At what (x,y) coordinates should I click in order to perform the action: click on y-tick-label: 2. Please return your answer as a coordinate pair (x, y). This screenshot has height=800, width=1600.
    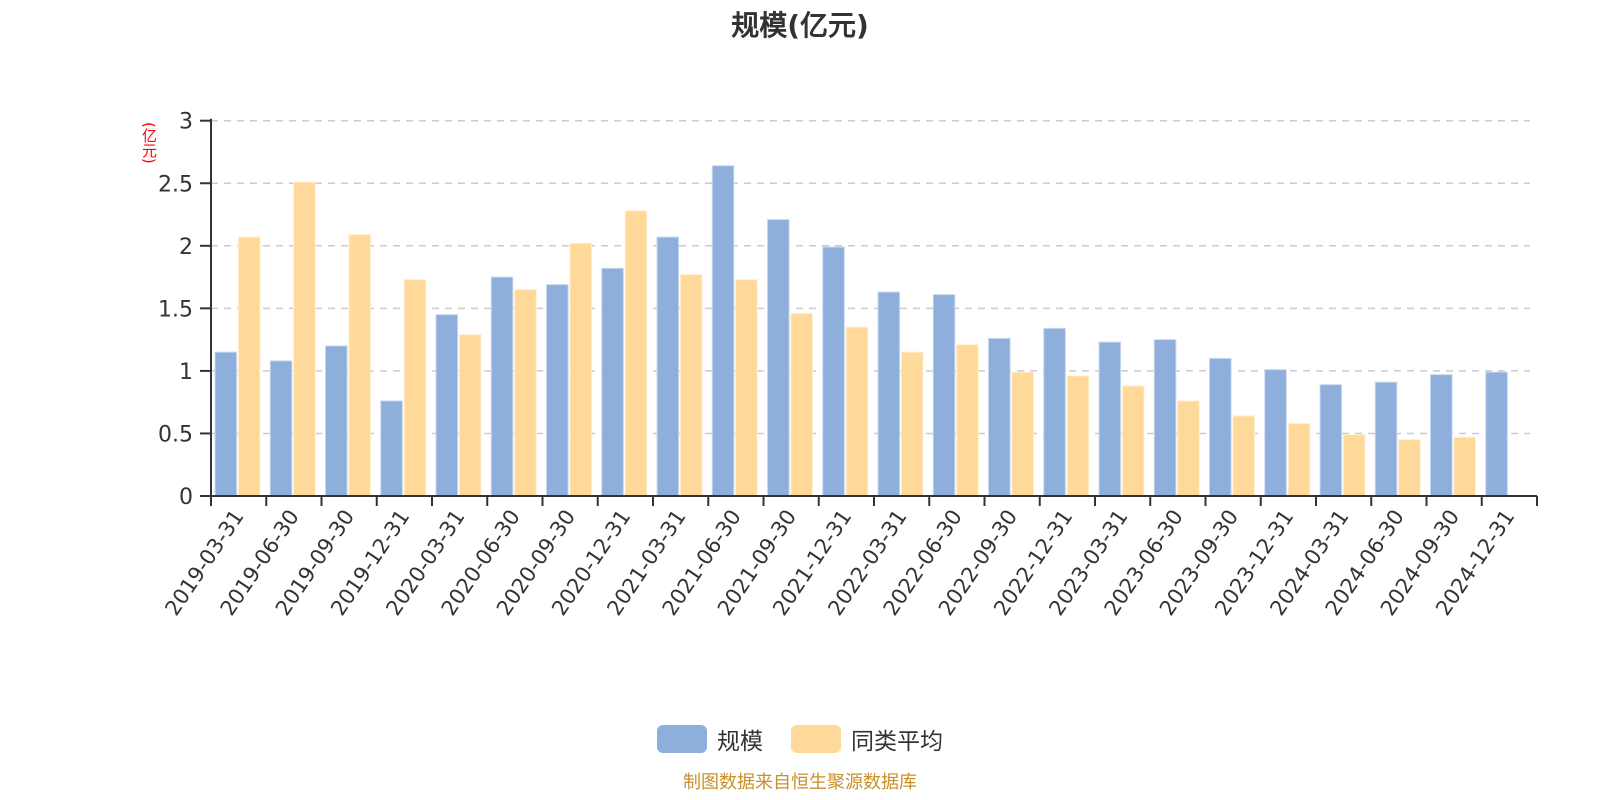
    Looking at the image, I should click on (186, 247).